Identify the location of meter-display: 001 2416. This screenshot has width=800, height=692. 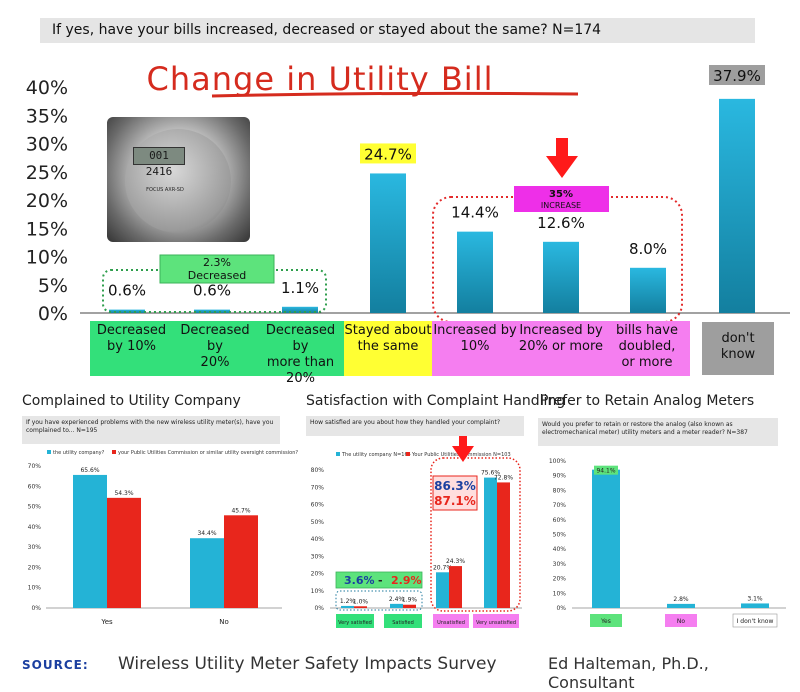
(159, 162).